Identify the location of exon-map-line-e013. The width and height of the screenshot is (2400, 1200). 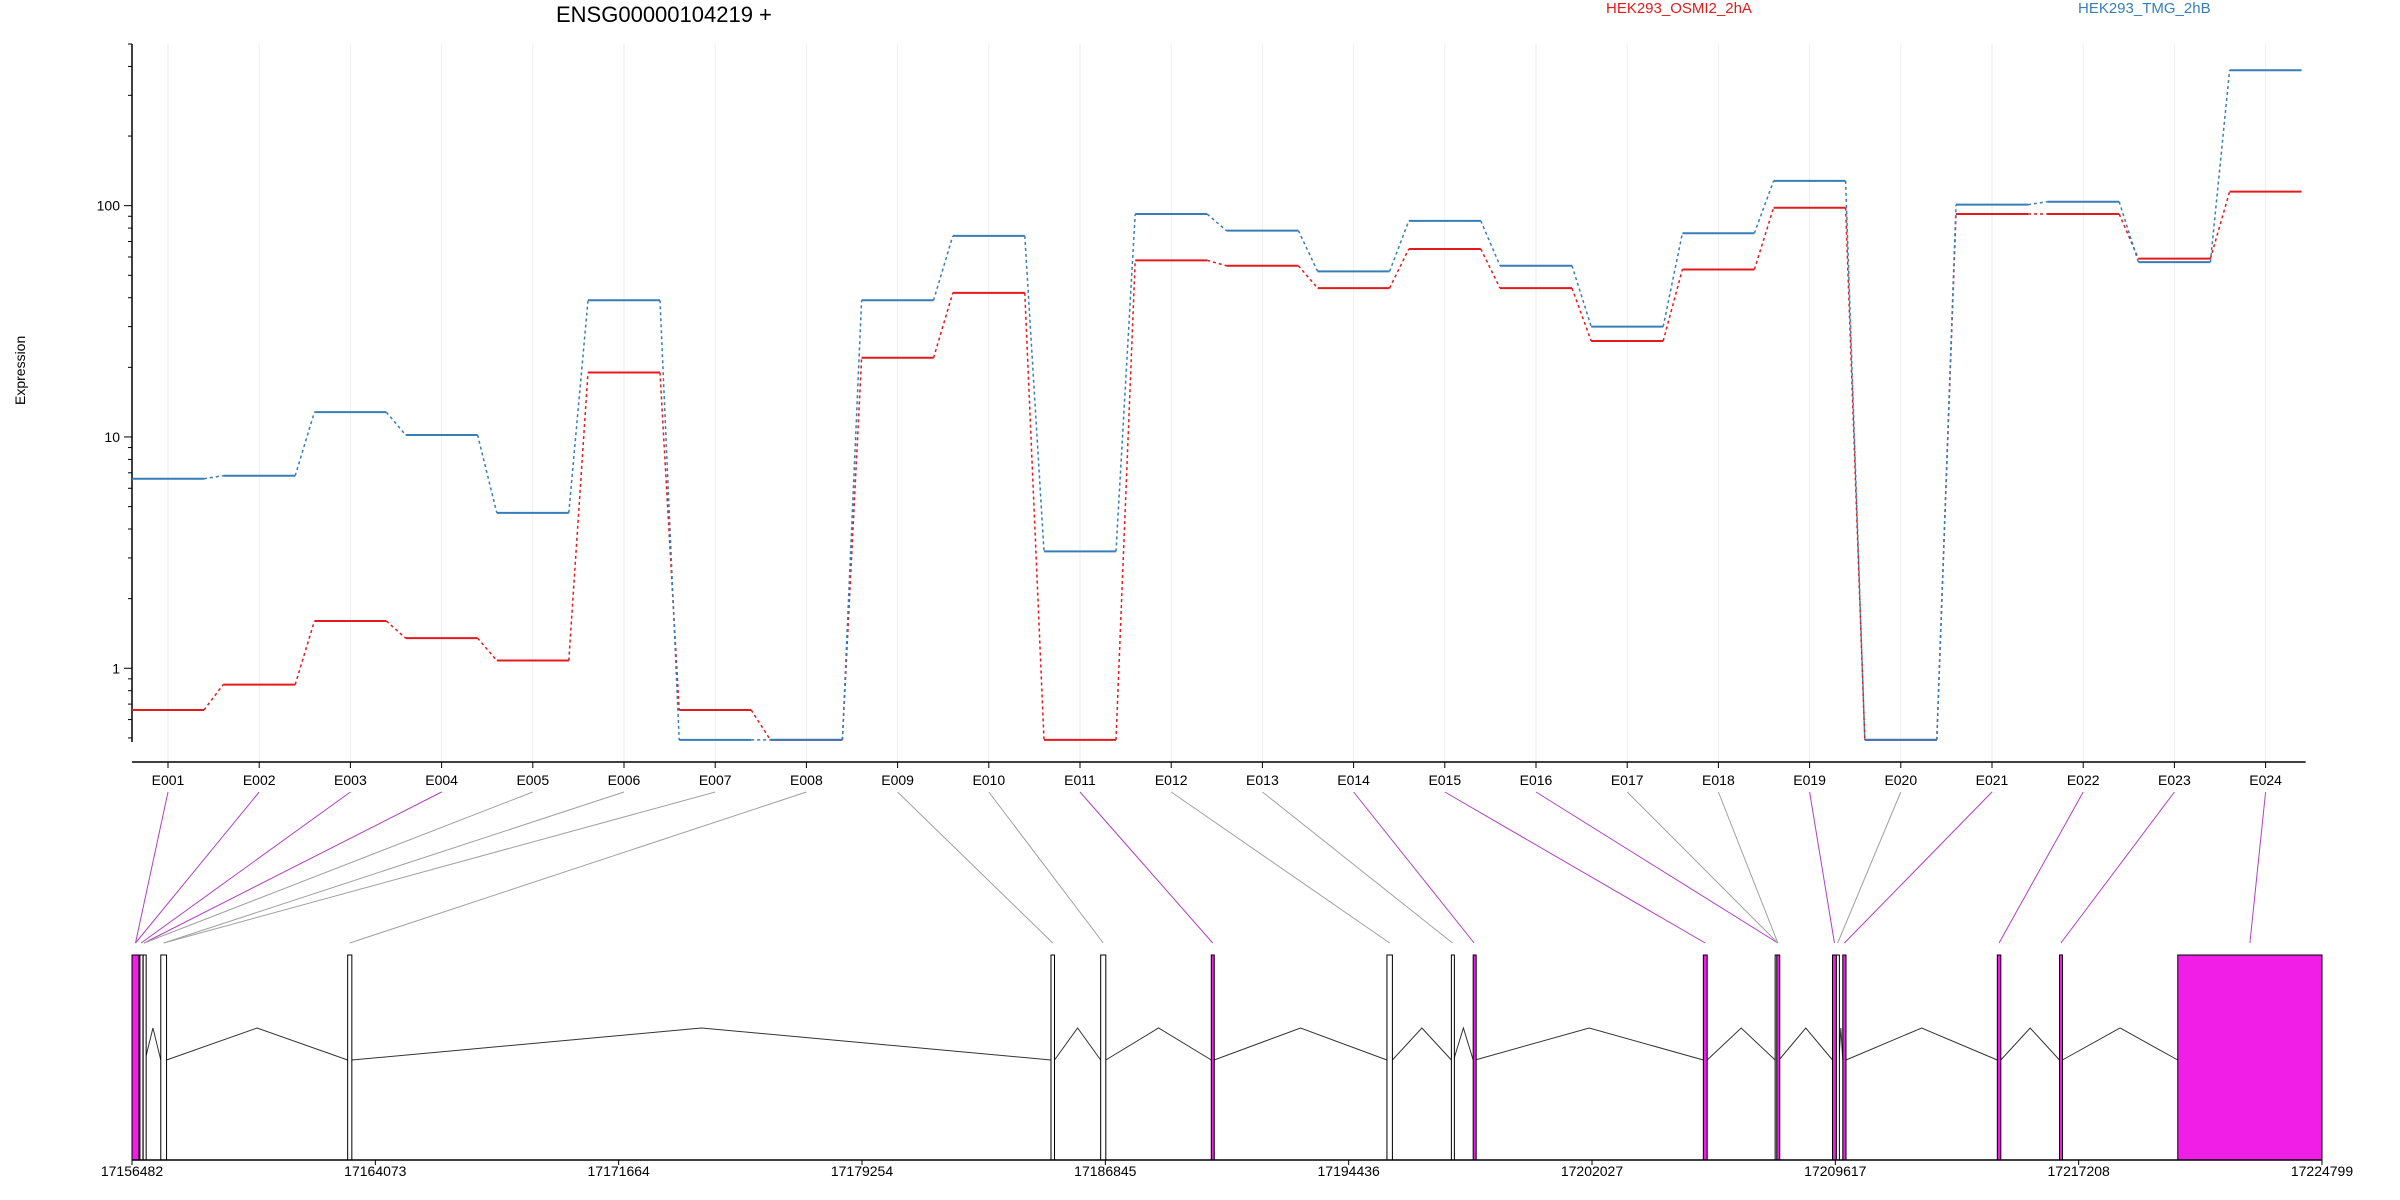
(1357, 867).